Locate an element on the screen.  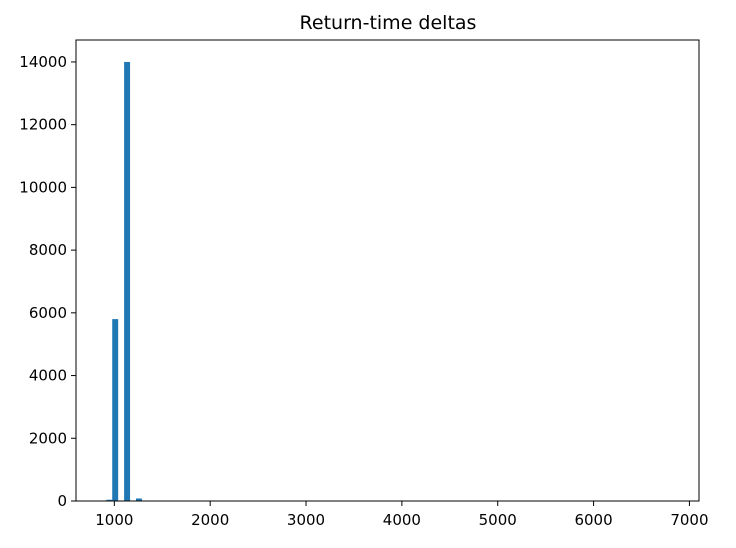
histogram-bars is located at coordinates (124, 281).